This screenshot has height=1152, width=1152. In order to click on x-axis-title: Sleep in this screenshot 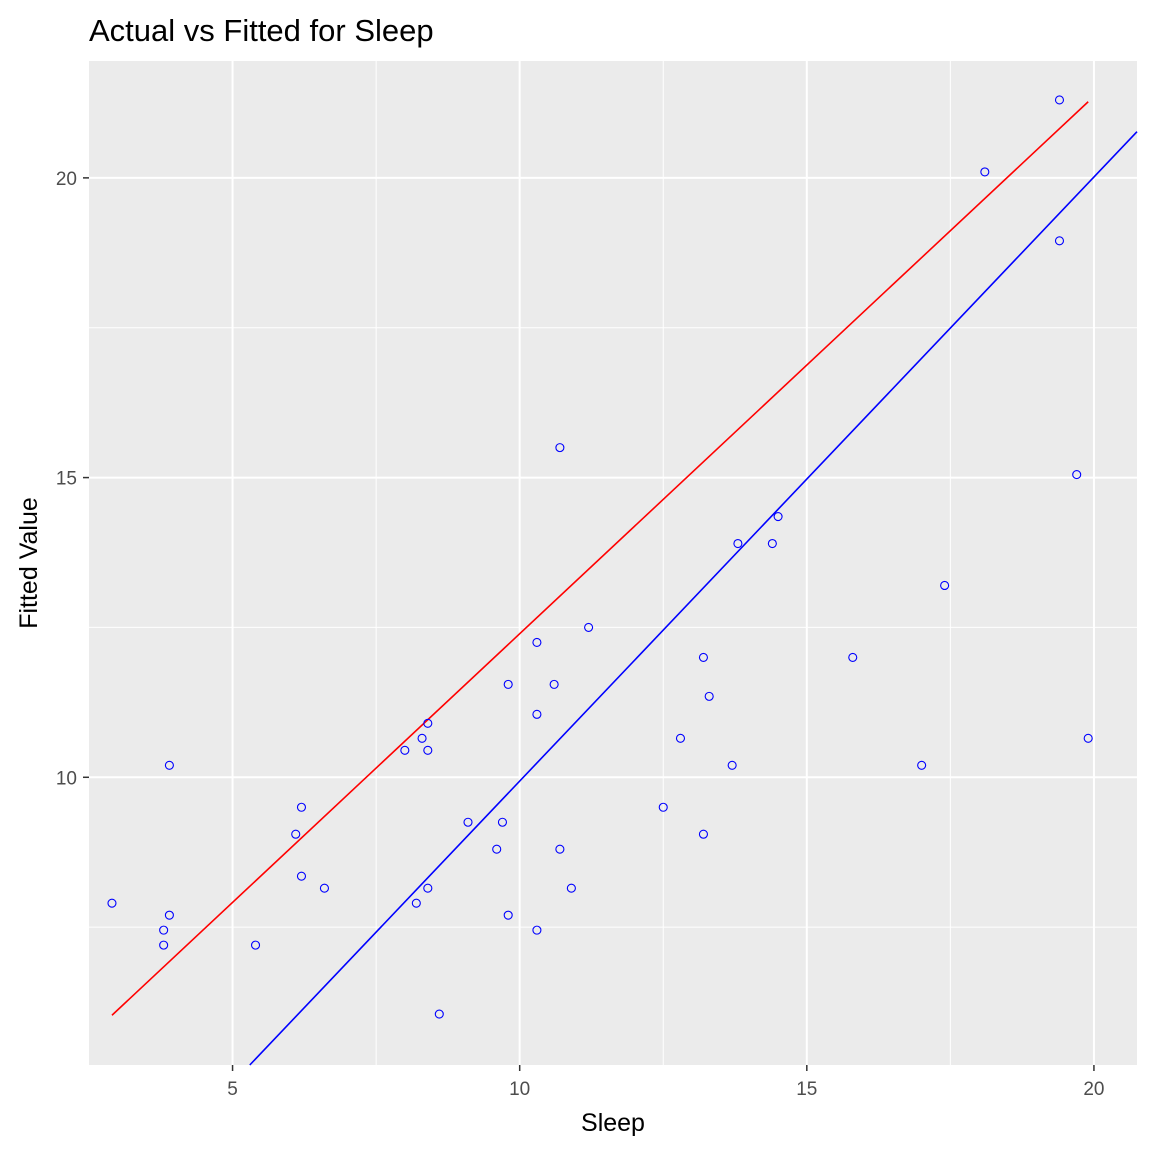, I will do `click(613, 1123)`.